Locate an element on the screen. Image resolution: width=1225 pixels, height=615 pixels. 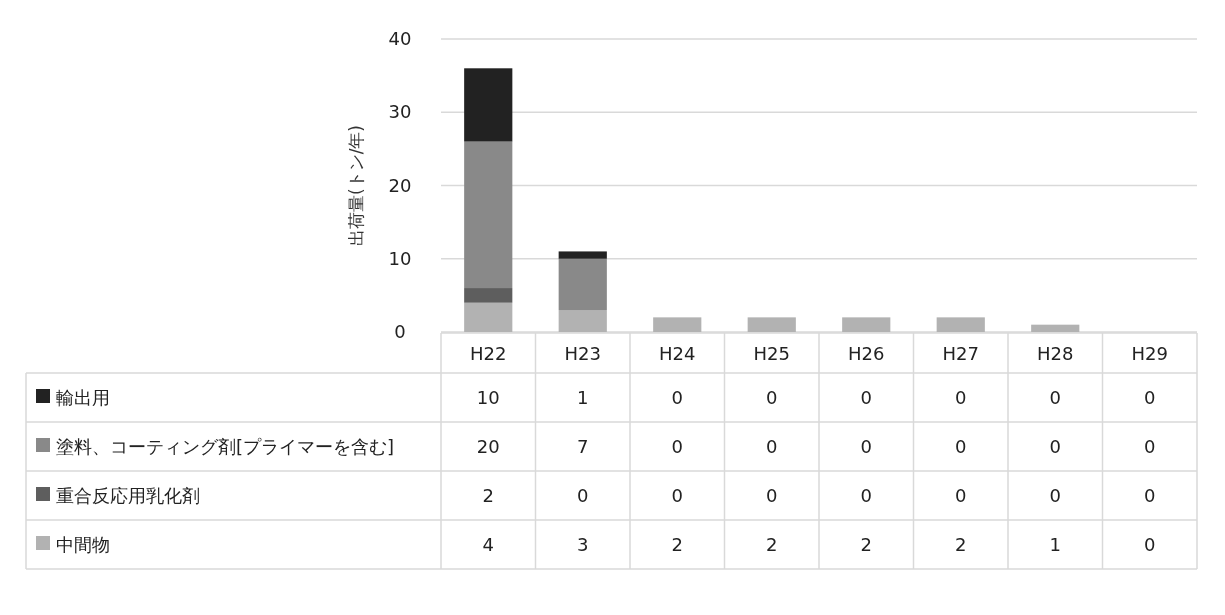
data-label: 4 is located at coordinates (488, 544).